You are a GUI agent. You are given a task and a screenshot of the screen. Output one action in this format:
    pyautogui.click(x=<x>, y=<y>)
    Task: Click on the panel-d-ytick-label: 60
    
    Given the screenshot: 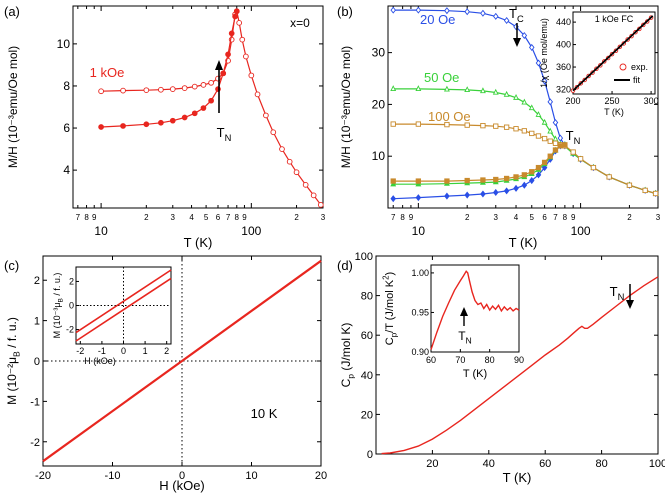 What is the action you would take?
    pyautogui.click(x=367, y=336)
    